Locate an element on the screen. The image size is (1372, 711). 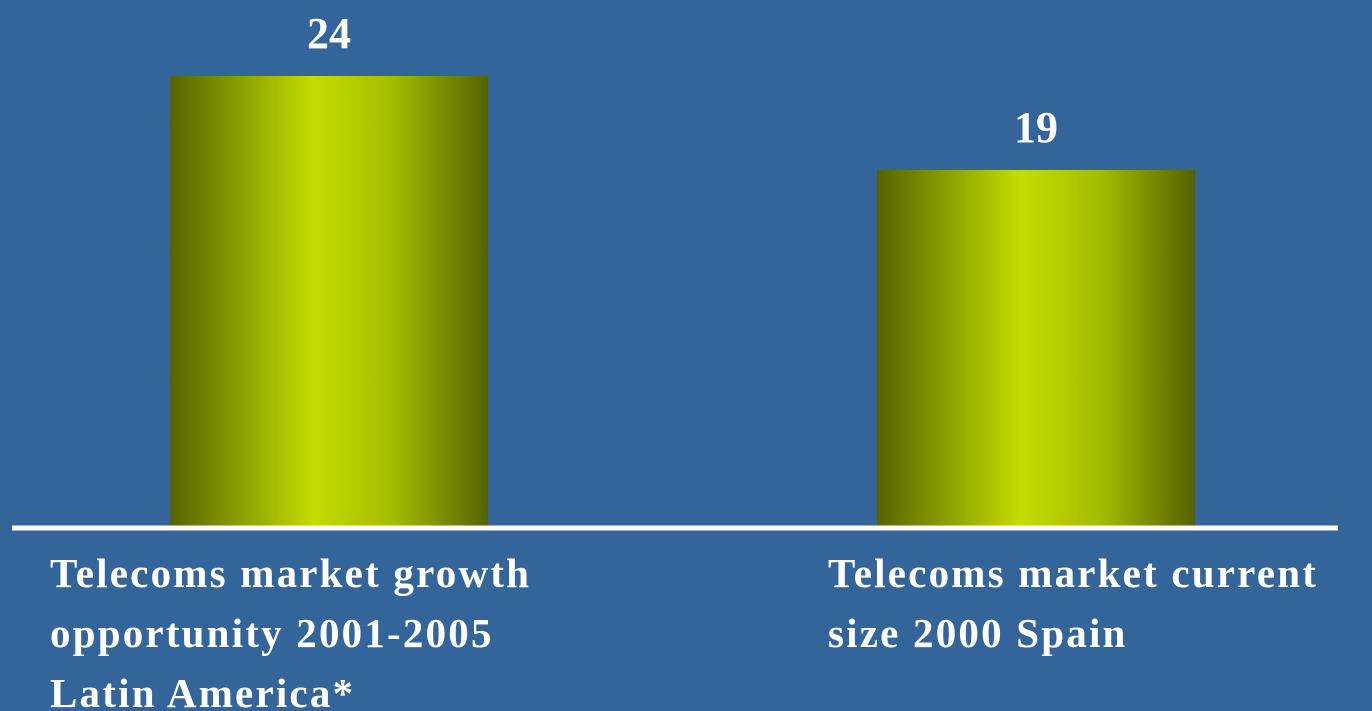
category-label: Telecoms market current is located at coordinates (1073, 573).